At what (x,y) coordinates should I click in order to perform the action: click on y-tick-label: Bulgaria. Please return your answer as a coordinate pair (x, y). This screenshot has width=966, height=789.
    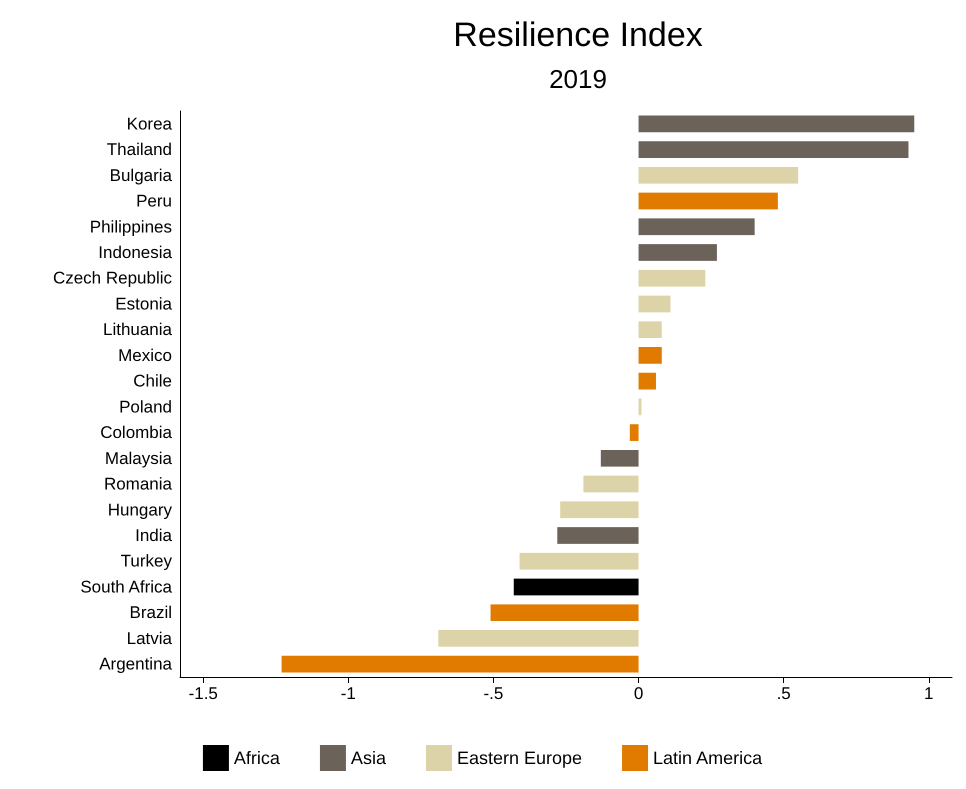
    Looking at the image, I should click on (141, 175).